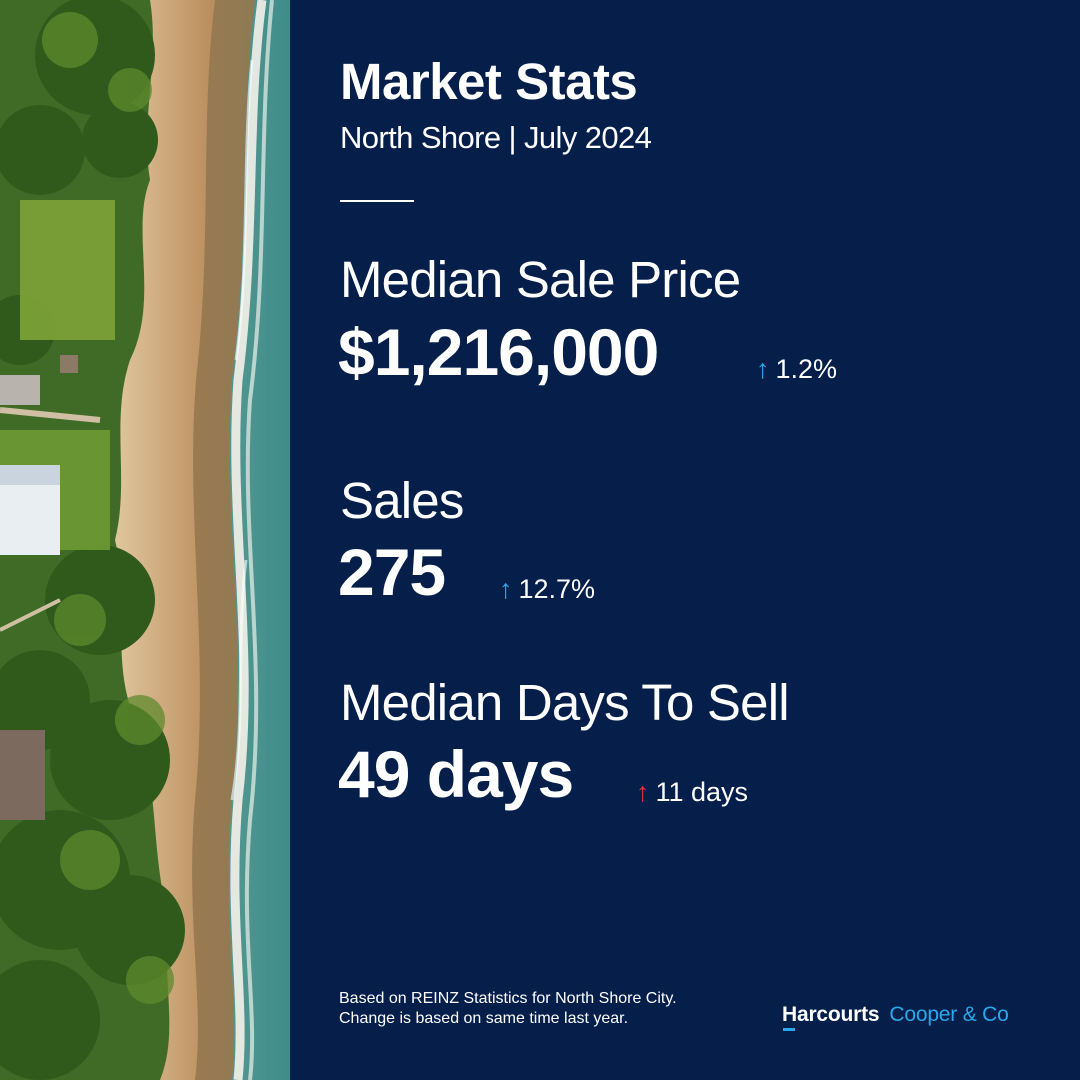  What do you see at coordinates (402, 500) in the screenshot?
I see `stat-label-sales: Sales` at bounding box center [402, 500].